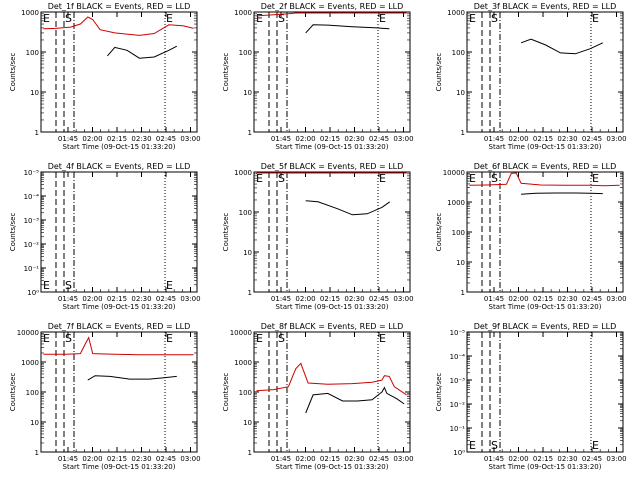 The image size is (640, 480). Describe the element at coordinates (119, 326) in the screenshot. I see `panel-title: Det_7f BLACK = Events, RED = LLD` at that location.